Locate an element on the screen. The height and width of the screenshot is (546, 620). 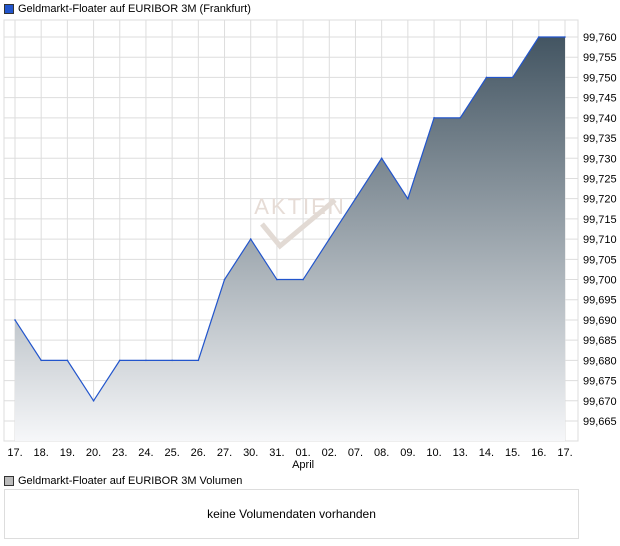
legend-swatch-price is located at coordinates (9, 9).